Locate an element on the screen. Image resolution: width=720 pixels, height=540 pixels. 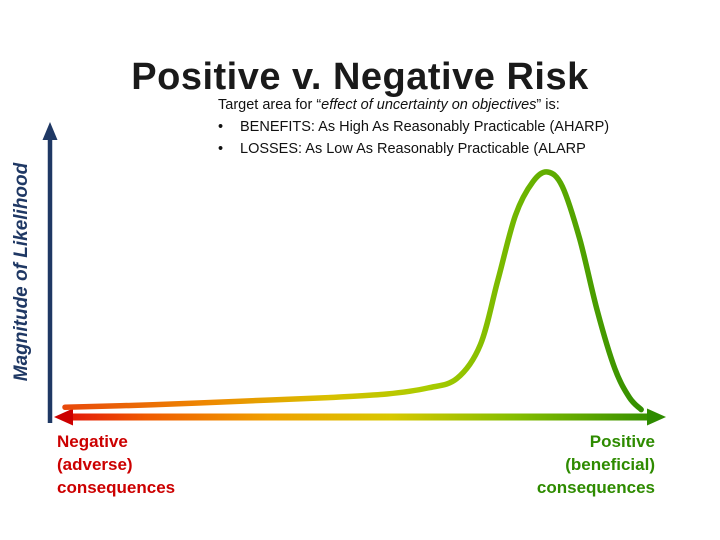
annotation-intro-suffix: ” is: is located at coordinates (548, 105).